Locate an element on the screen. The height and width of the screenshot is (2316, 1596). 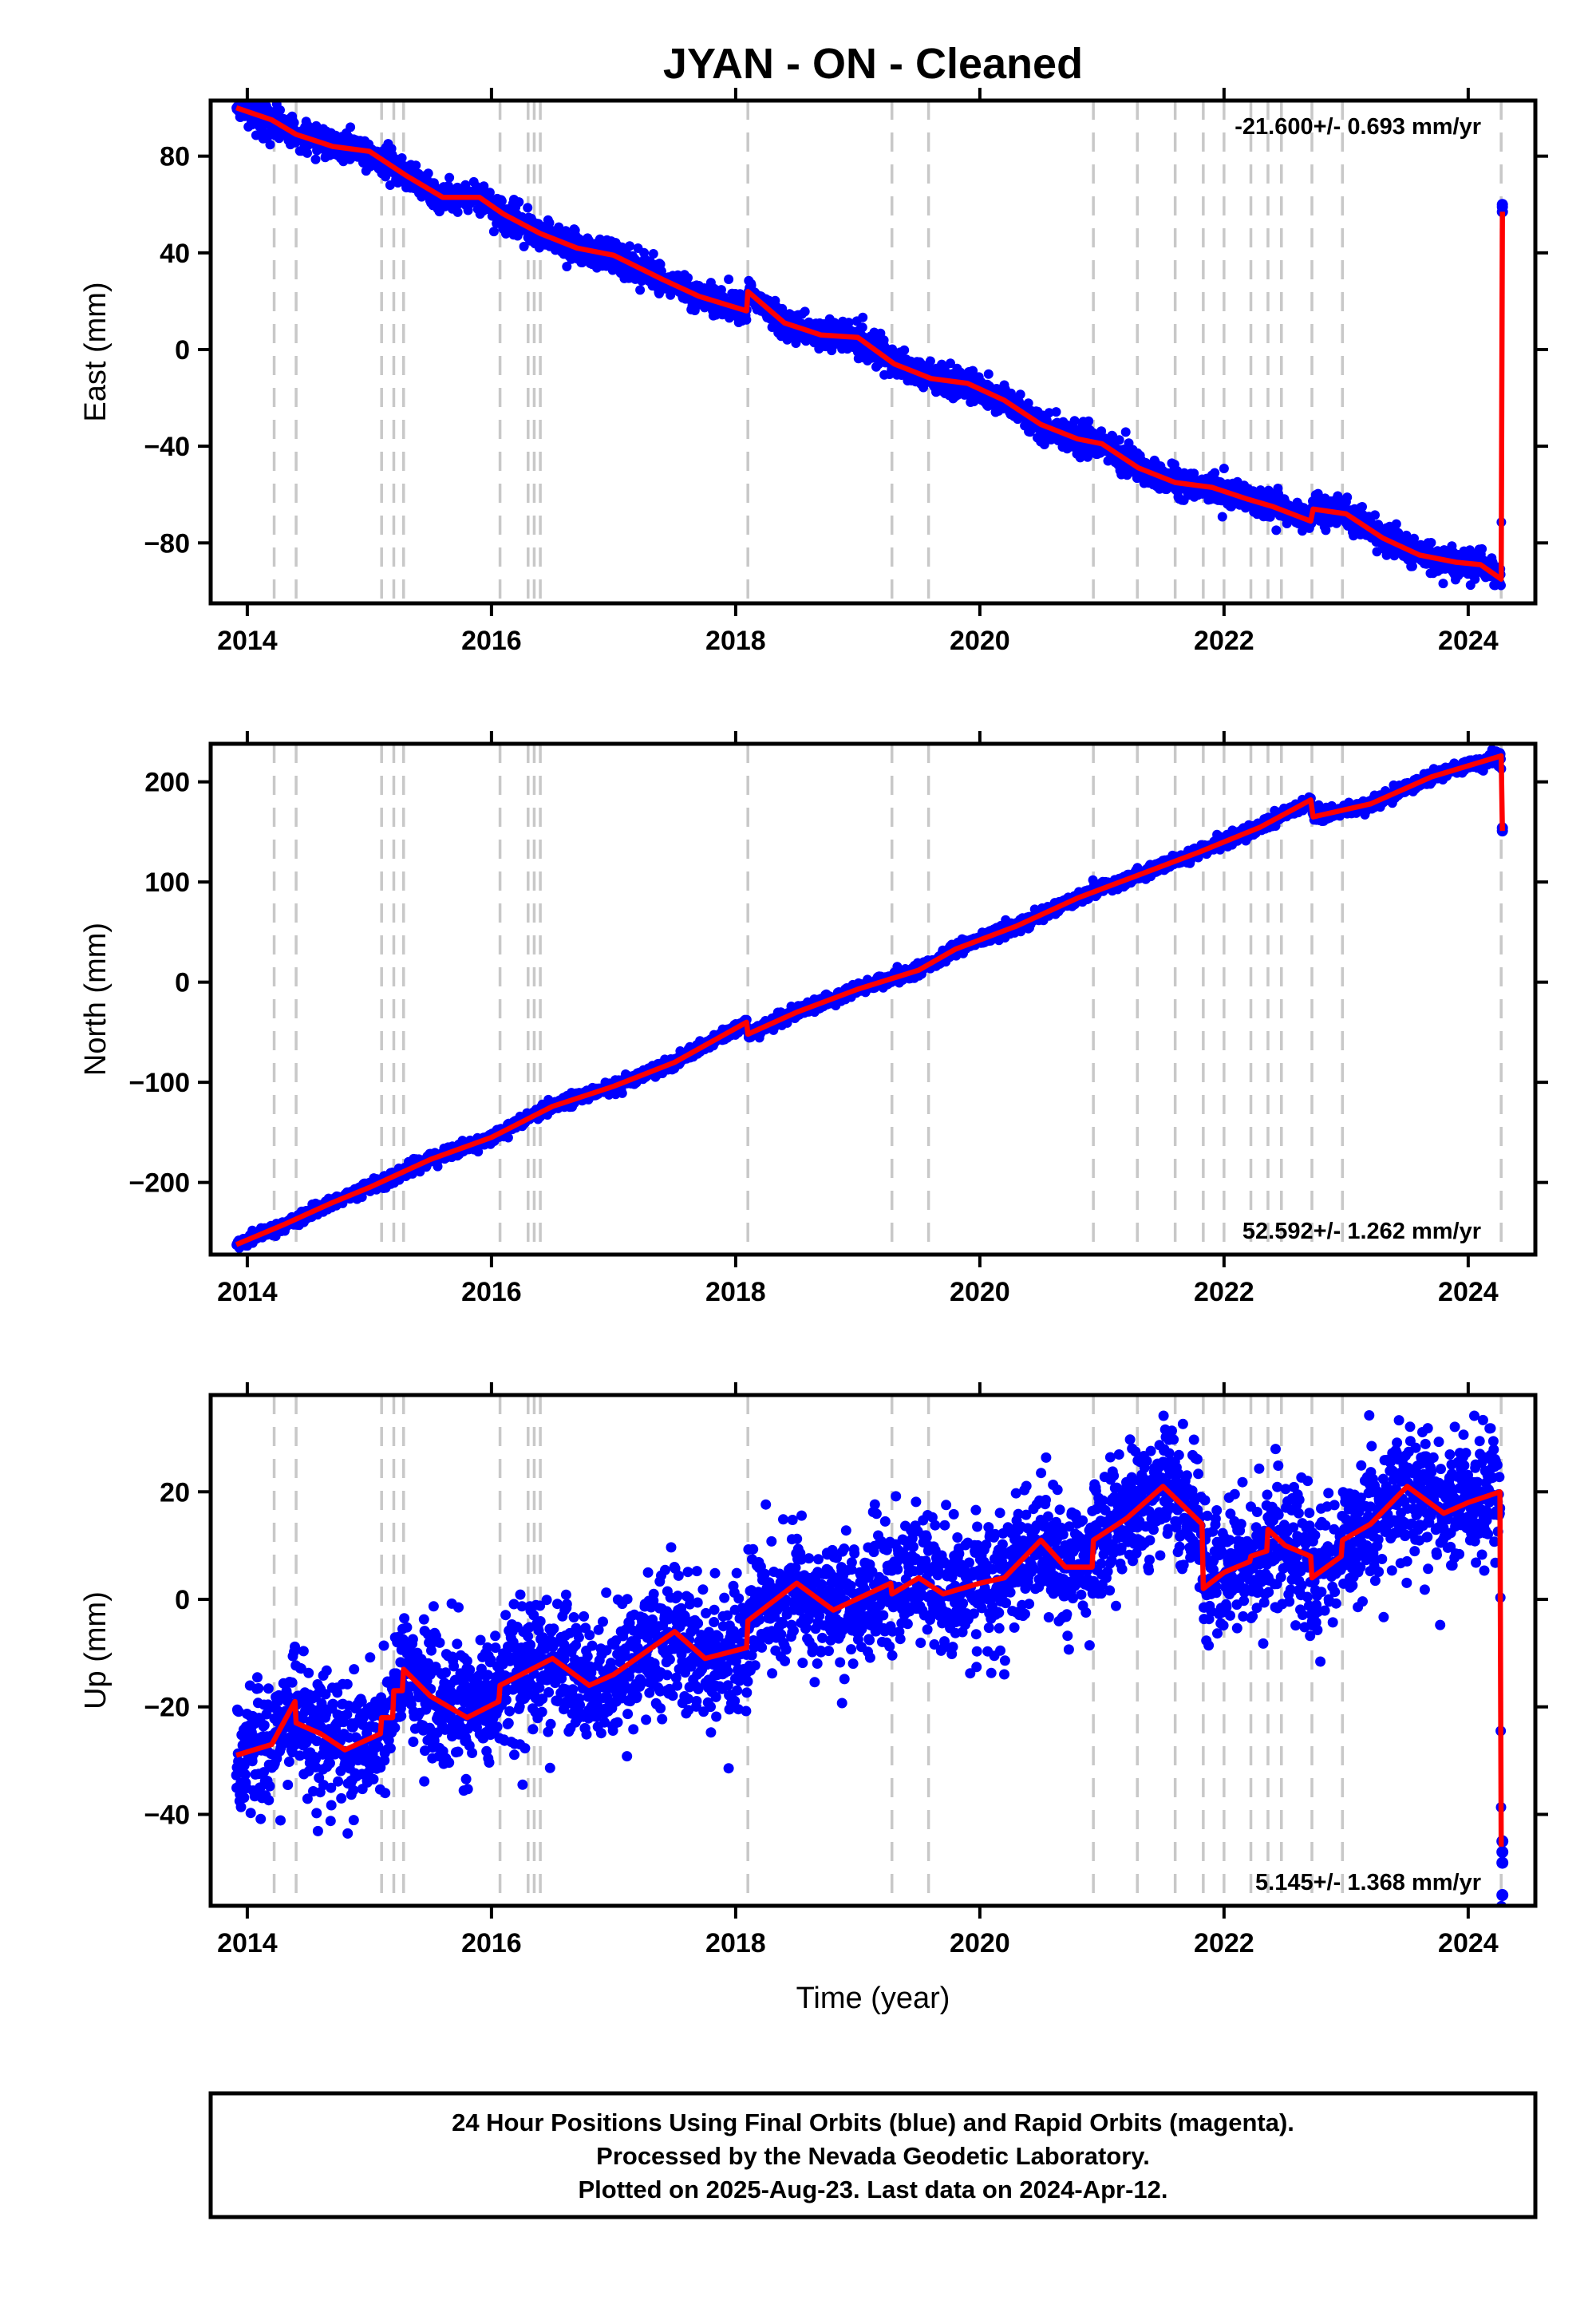
y-tick-label: 40 is located at coordinates (175, 254).